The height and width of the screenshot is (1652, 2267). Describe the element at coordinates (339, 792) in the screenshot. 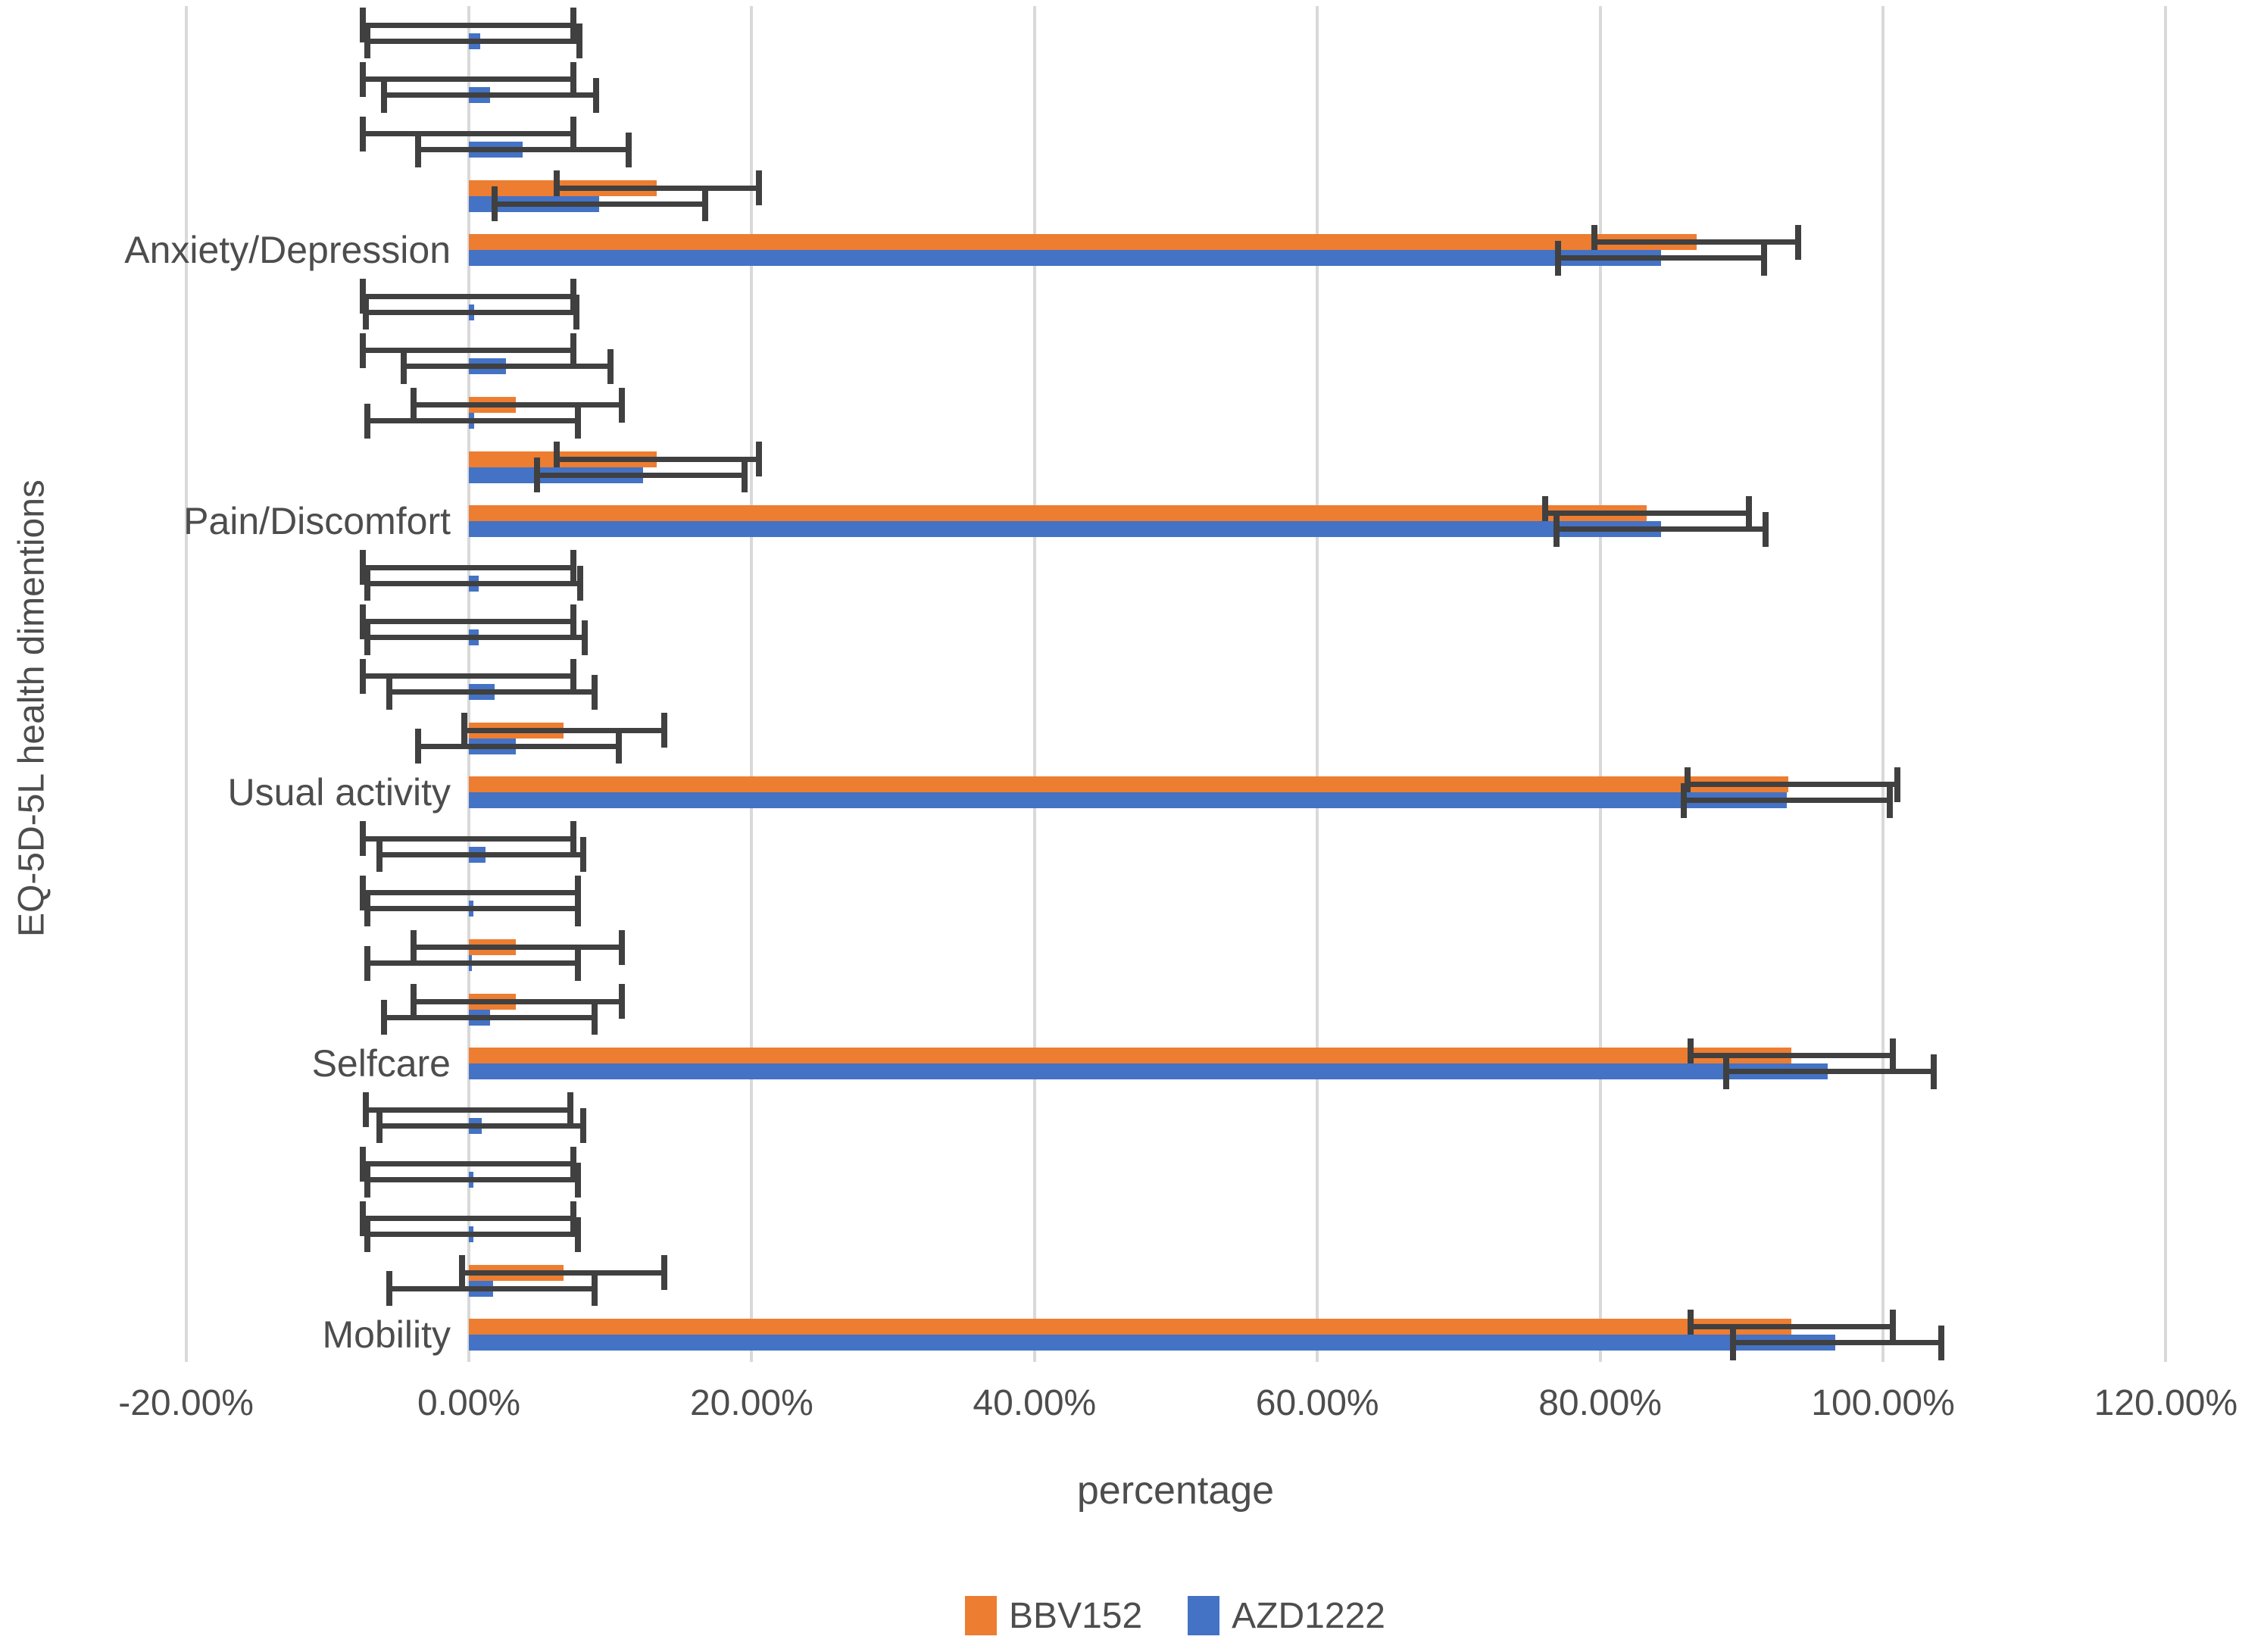

I see `category-label: Usual activity` at that location.